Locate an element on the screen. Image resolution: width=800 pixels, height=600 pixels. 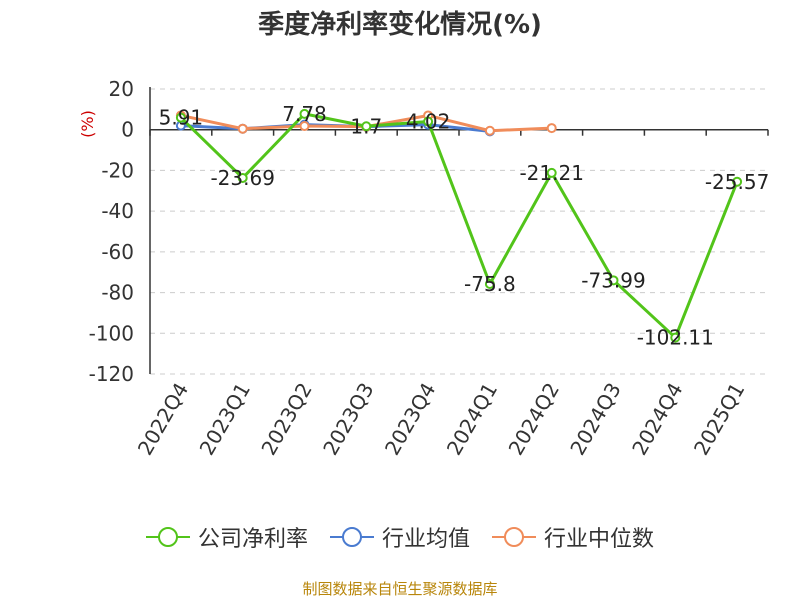
data-label: -21.21 is located at coordinates (551, 173).